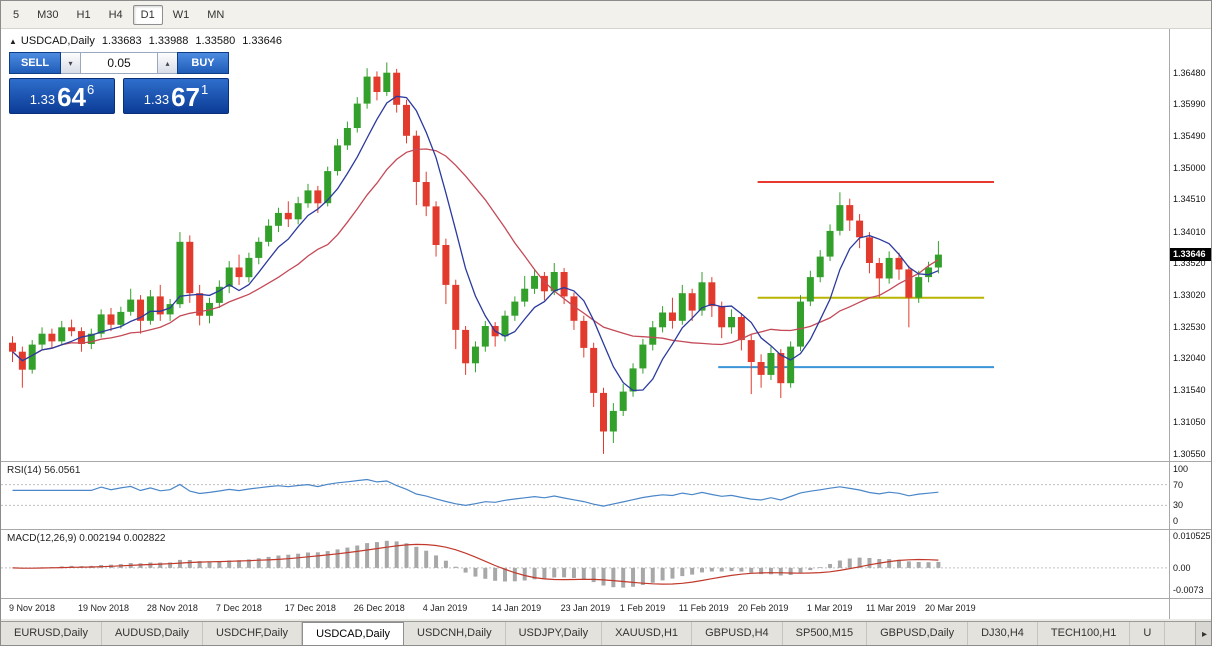  I want to click on chart-tab-u: U, so click(1148, 633).